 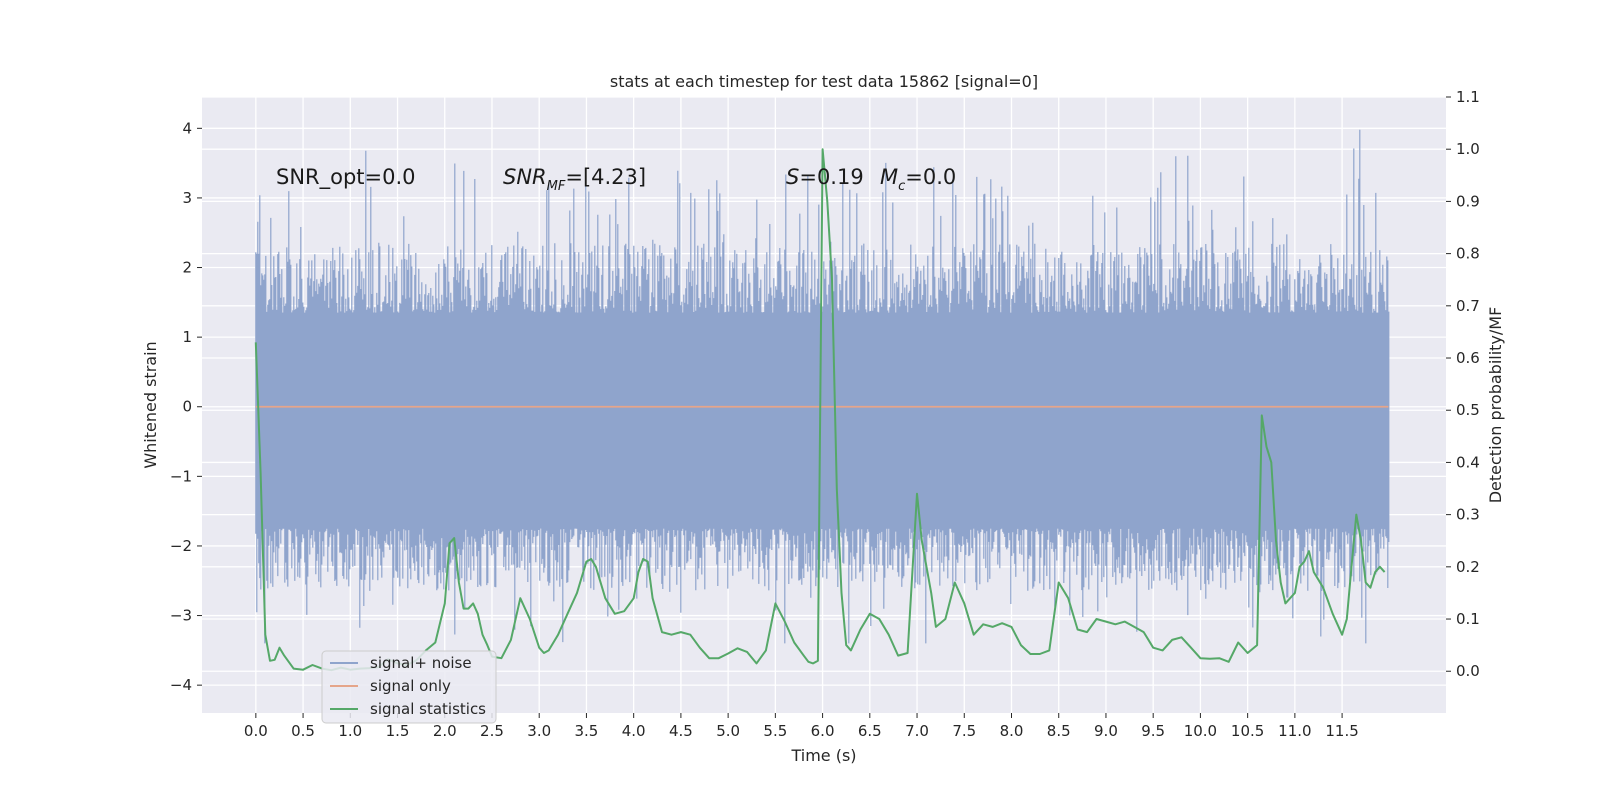 I want to click on y-tick-label-right: 0.8, so click(x=1468, y=254).